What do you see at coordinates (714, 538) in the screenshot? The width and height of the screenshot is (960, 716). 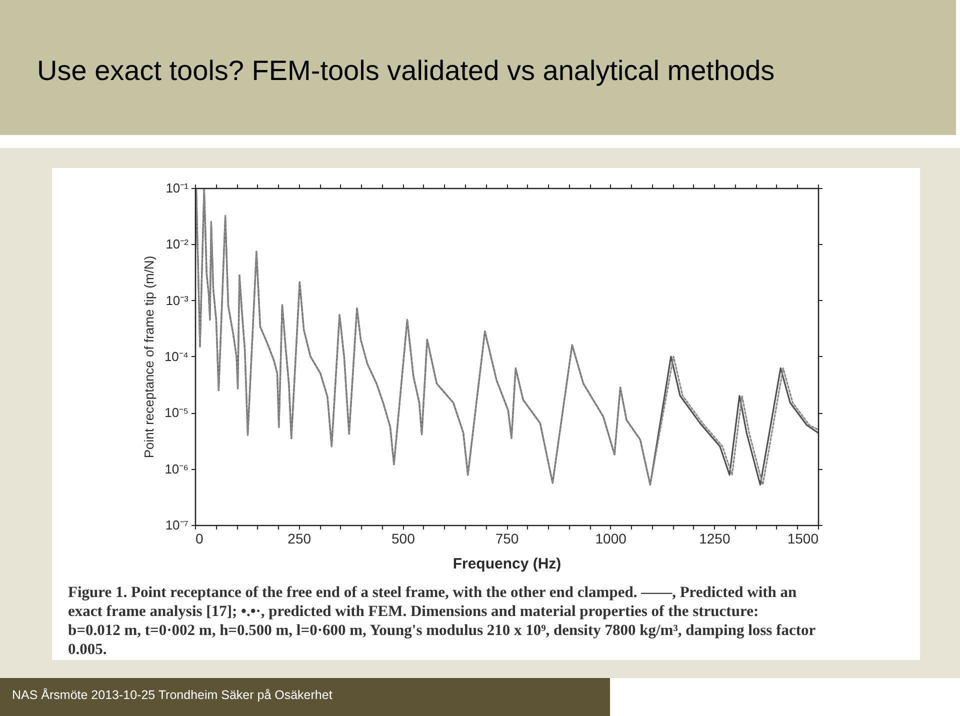 I see `x-tick-label: 1250` at bounding box center [714, 538].